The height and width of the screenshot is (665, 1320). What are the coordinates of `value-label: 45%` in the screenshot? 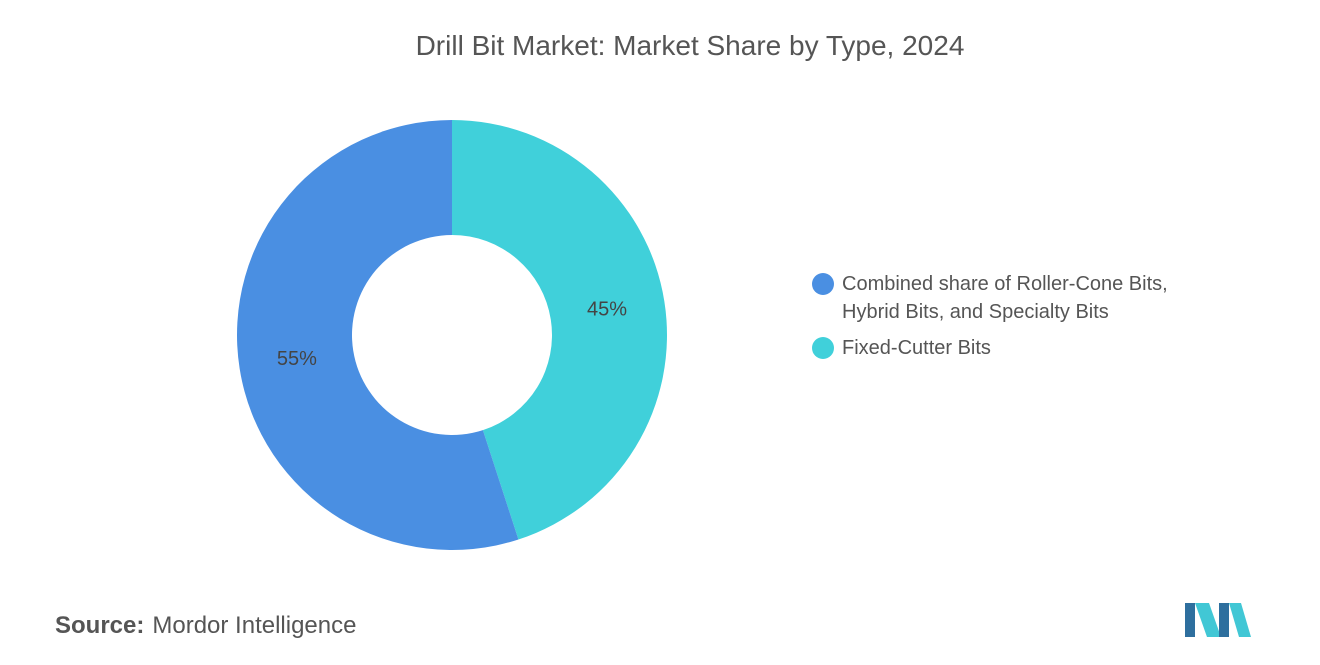 It's located at (607, 310).